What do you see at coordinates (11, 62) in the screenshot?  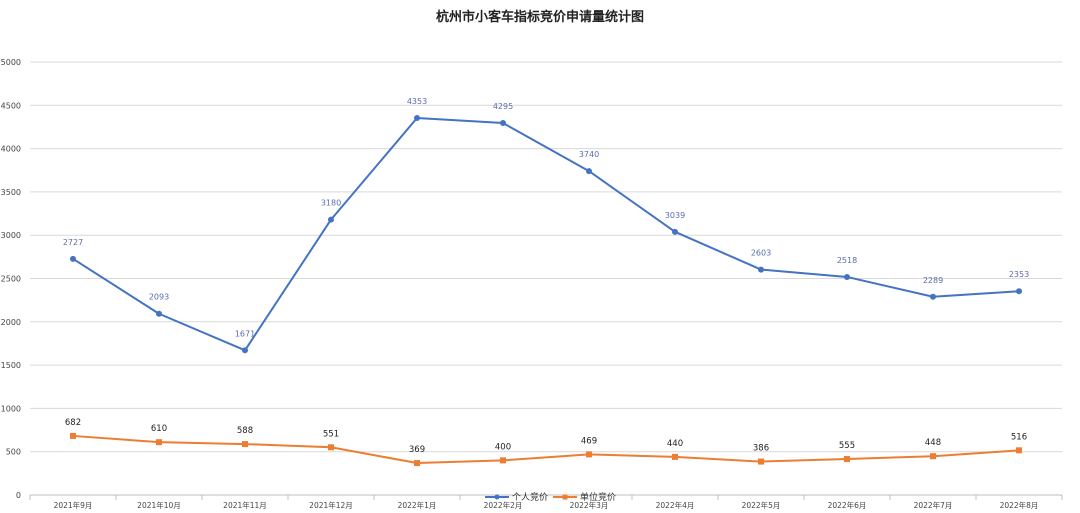 I see `y-tick-label: 5000` at bounding box center [11, 62].